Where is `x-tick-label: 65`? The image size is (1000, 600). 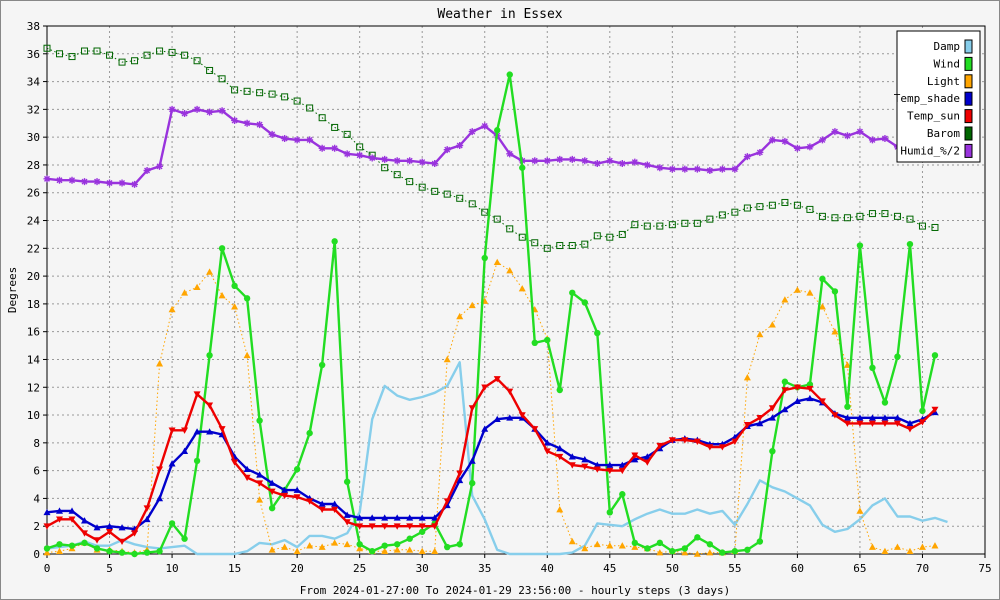 x-tick-label: 65 is located at coordinates (859, 568).